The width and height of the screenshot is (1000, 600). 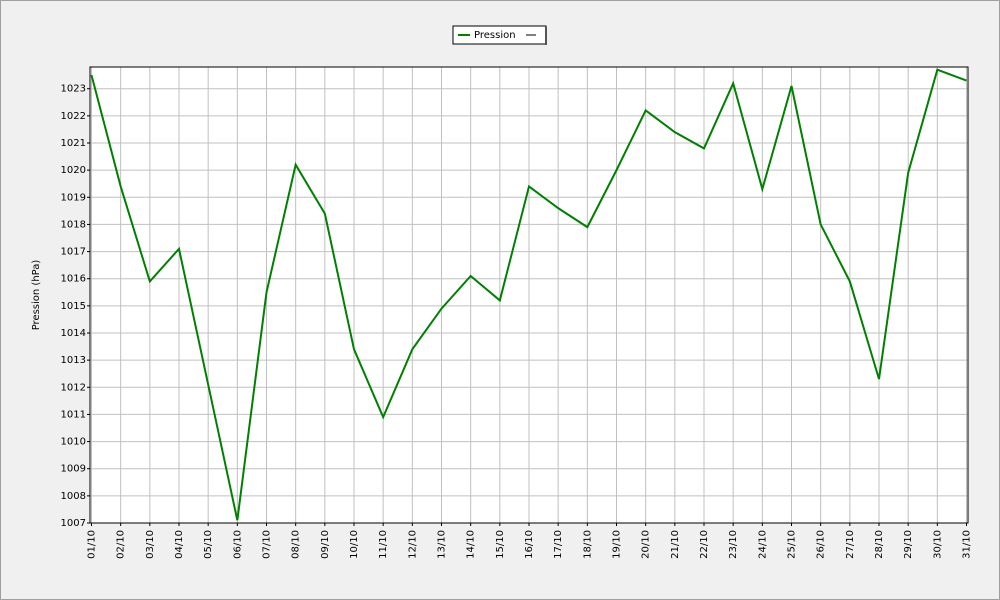 I want to click on y-tick-label: 1023, so click(x=73, y=89).